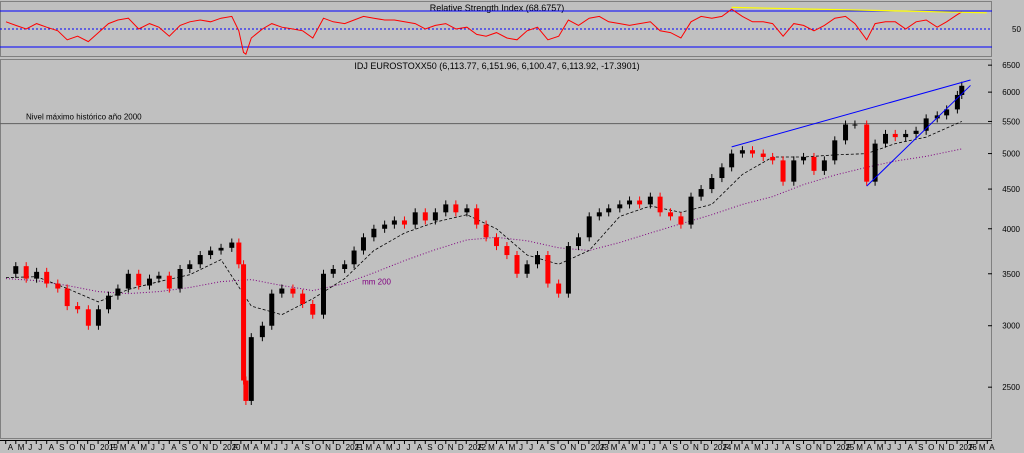 This screenshot has width=1024, height=453. What do you see at coordinates (859, 10) in the screenshot?
I see `rsi-trendline` at bounding box center [859, 10].